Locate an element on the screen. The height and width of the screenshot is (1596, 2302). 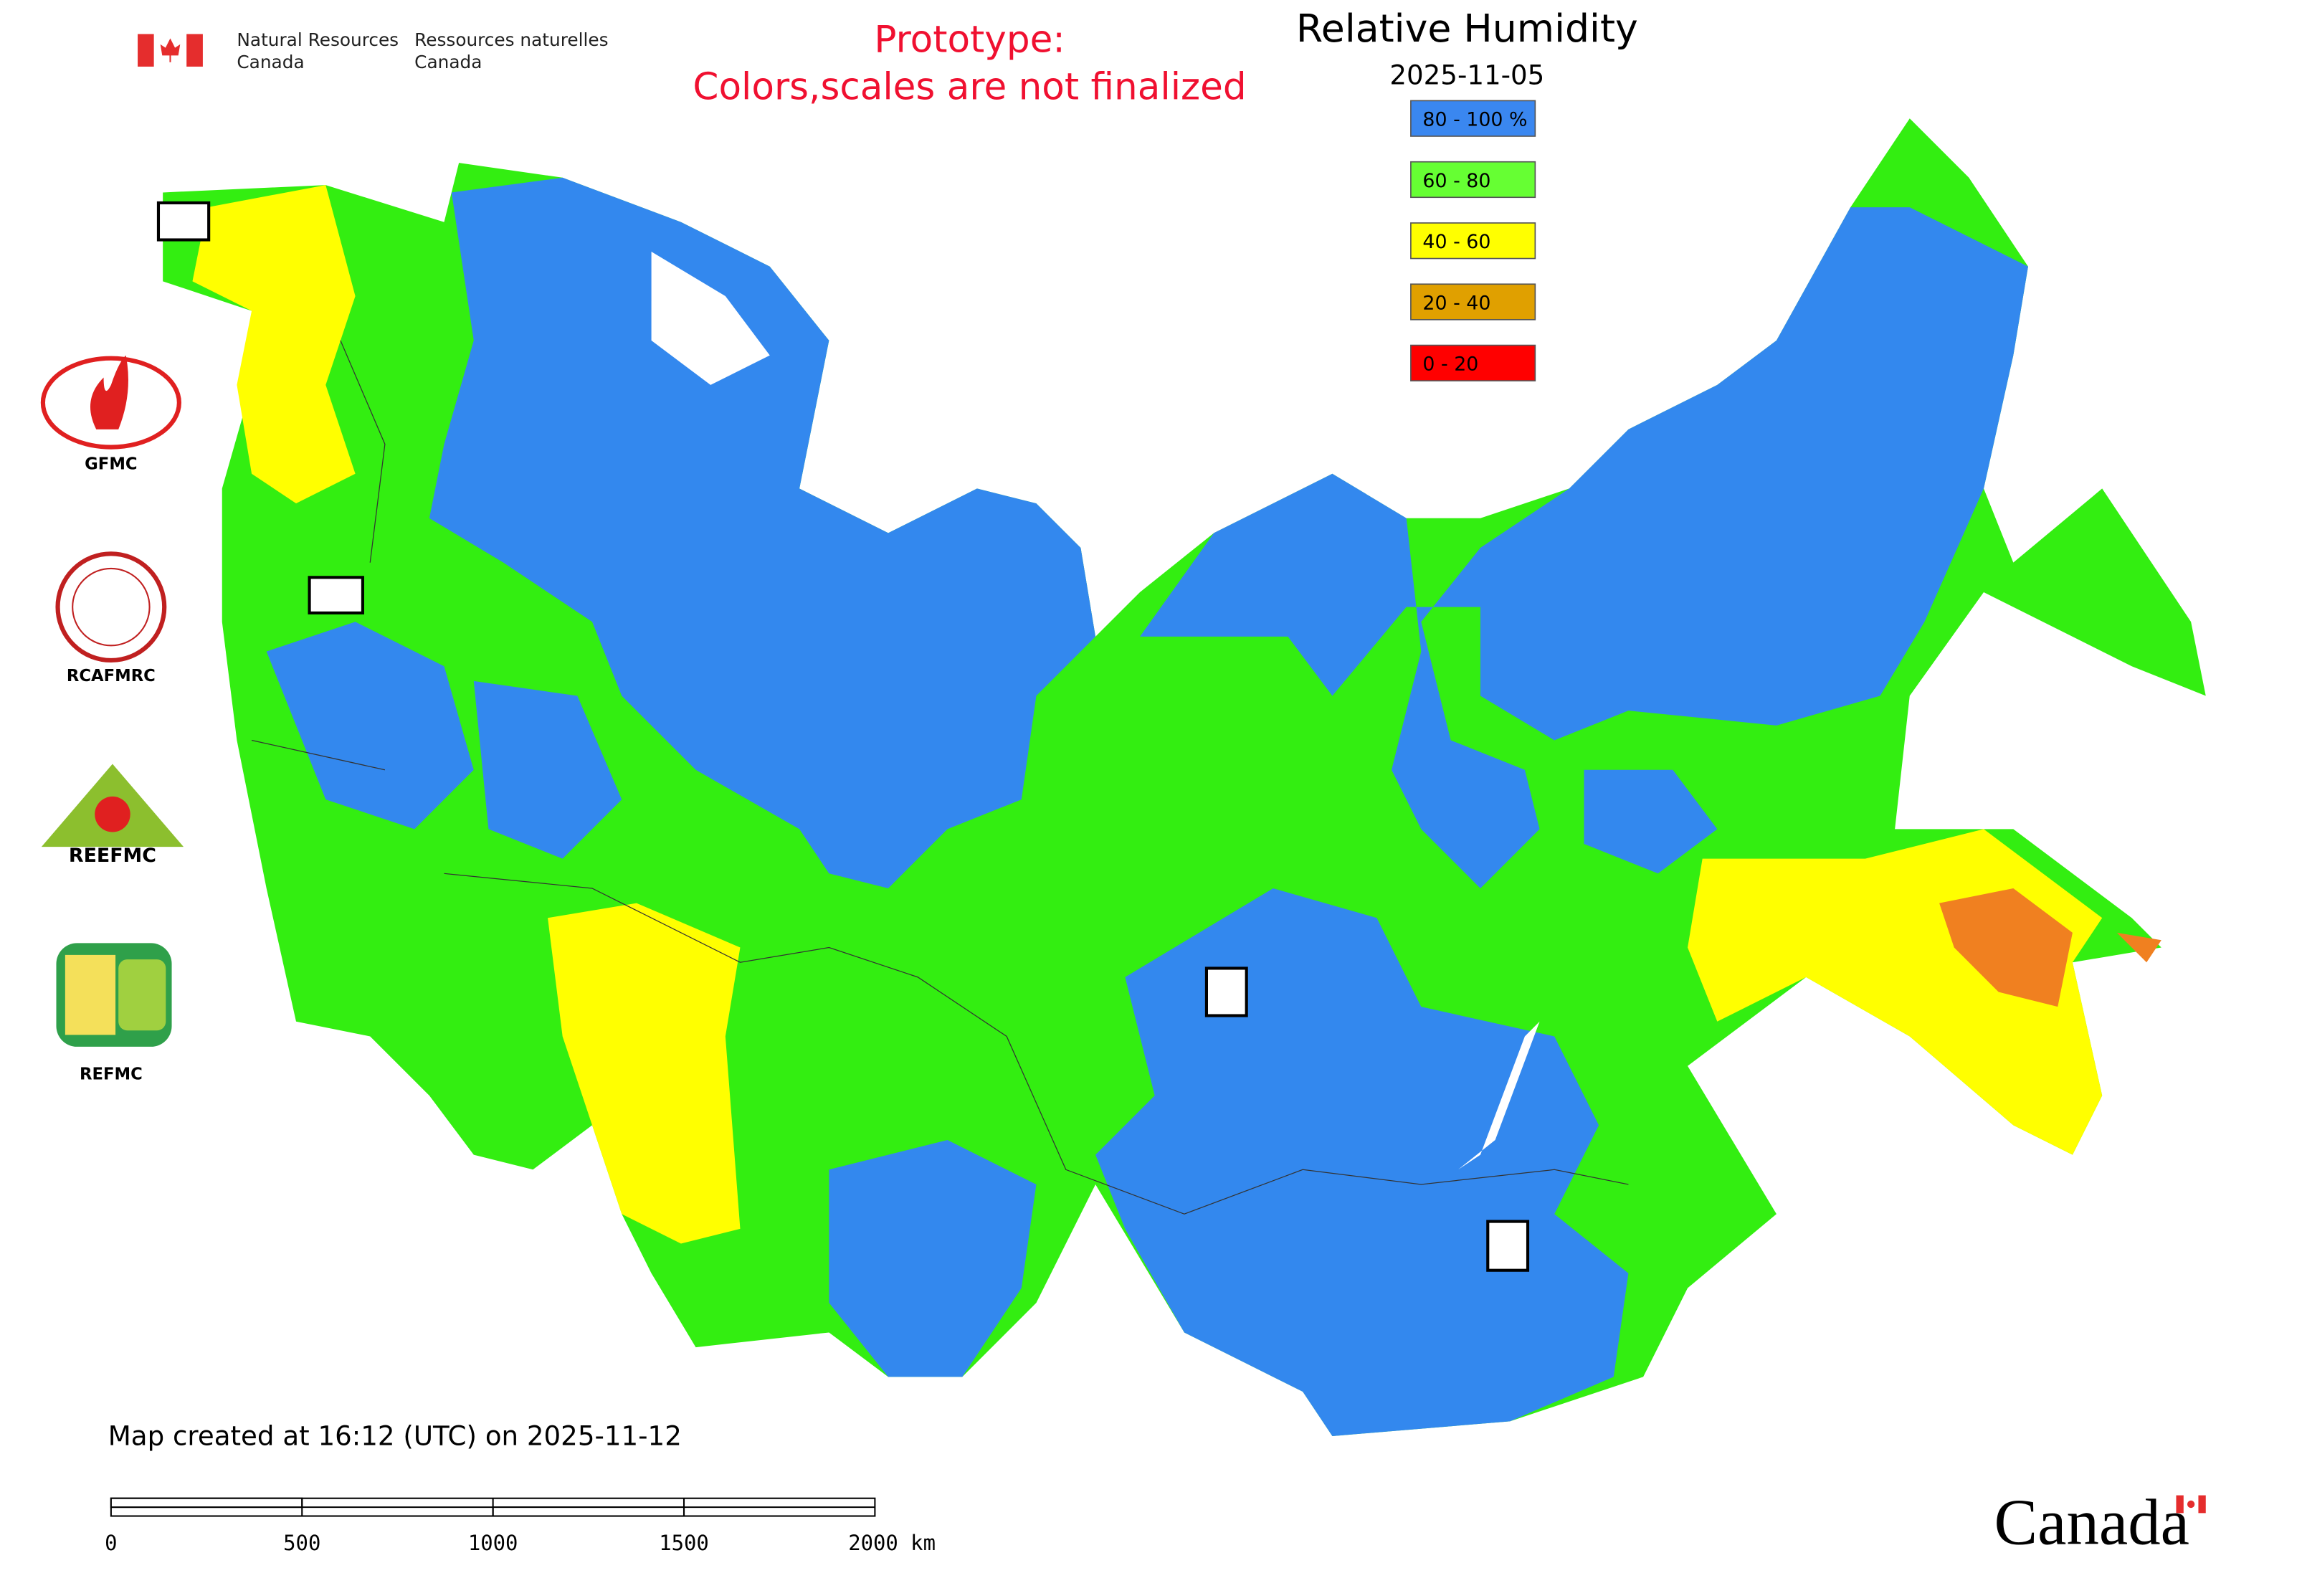
logo-label: REEFMC is located at coordinates (113, 856).